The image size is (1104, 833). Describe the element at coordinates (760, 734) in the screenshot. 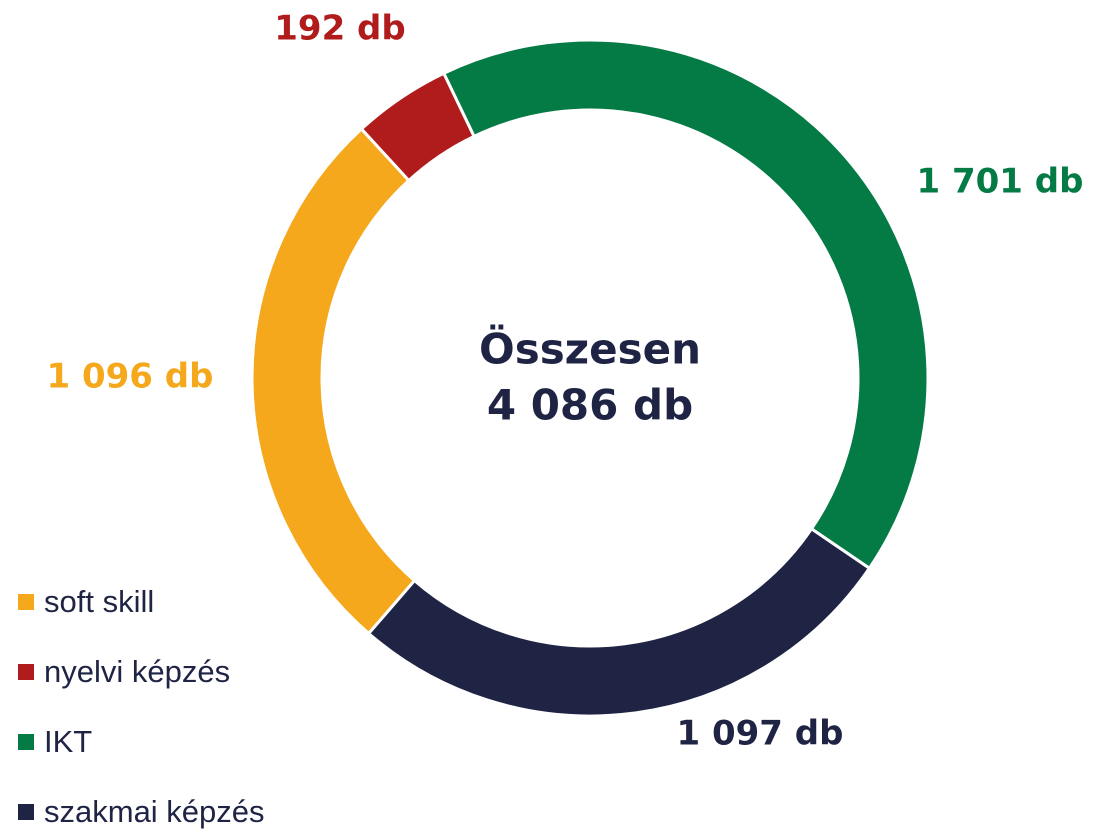

I see `data-label: 1 097 db` at that location.